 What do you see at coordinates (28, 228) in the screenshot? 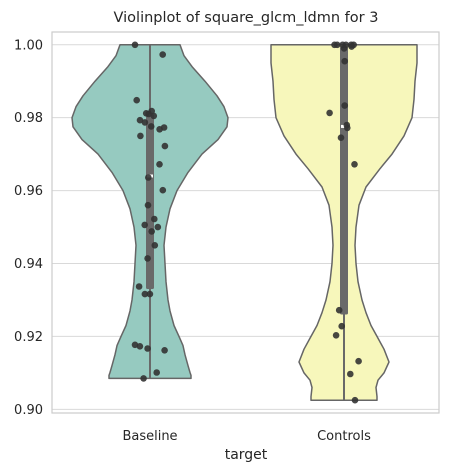
I see `y-axis-ticks: 0.90 0.92 0.94 0.96 0.98 1.00` at bounding box center [28, 228].